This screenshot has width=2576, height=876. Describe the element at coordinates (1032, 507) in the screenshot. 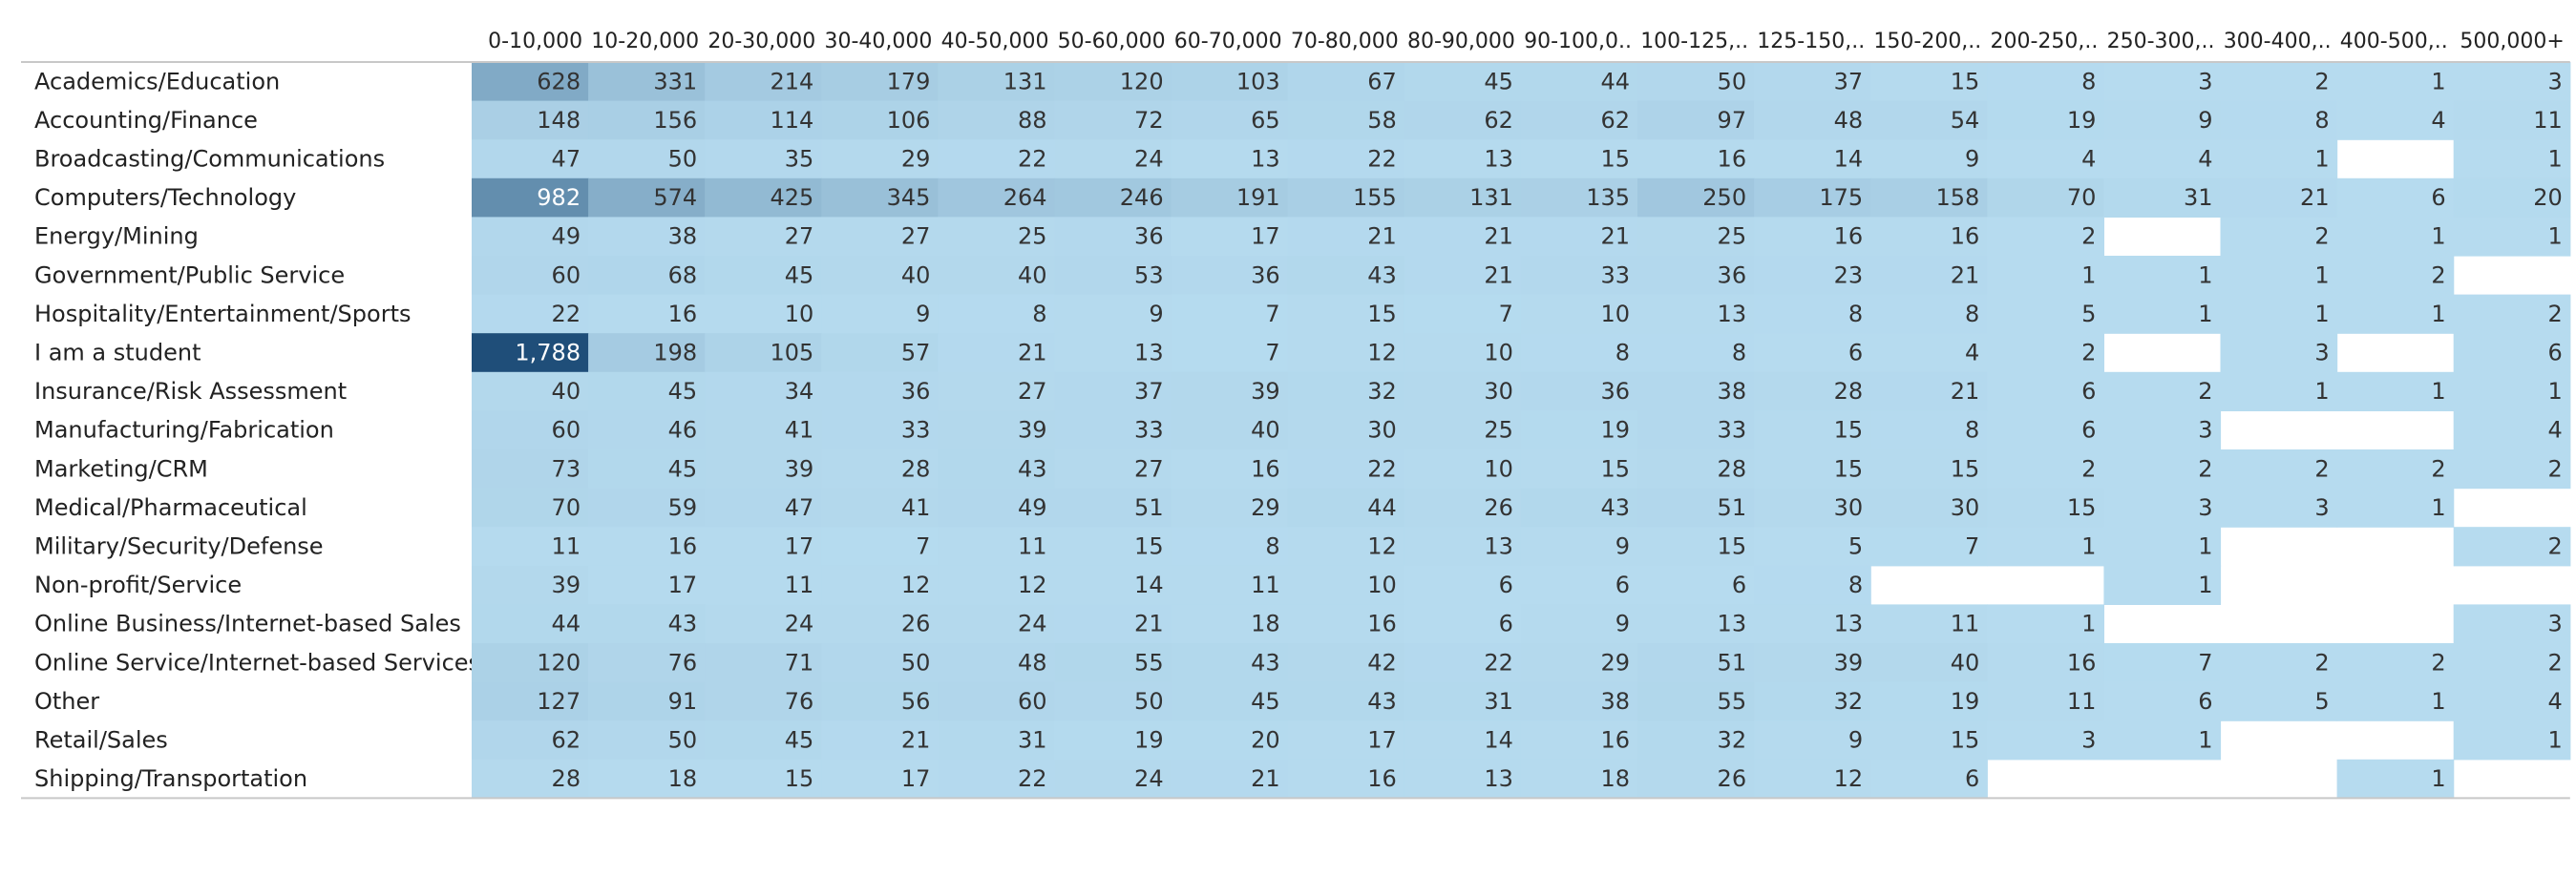

I see `cell-value-label: 49` at that location.